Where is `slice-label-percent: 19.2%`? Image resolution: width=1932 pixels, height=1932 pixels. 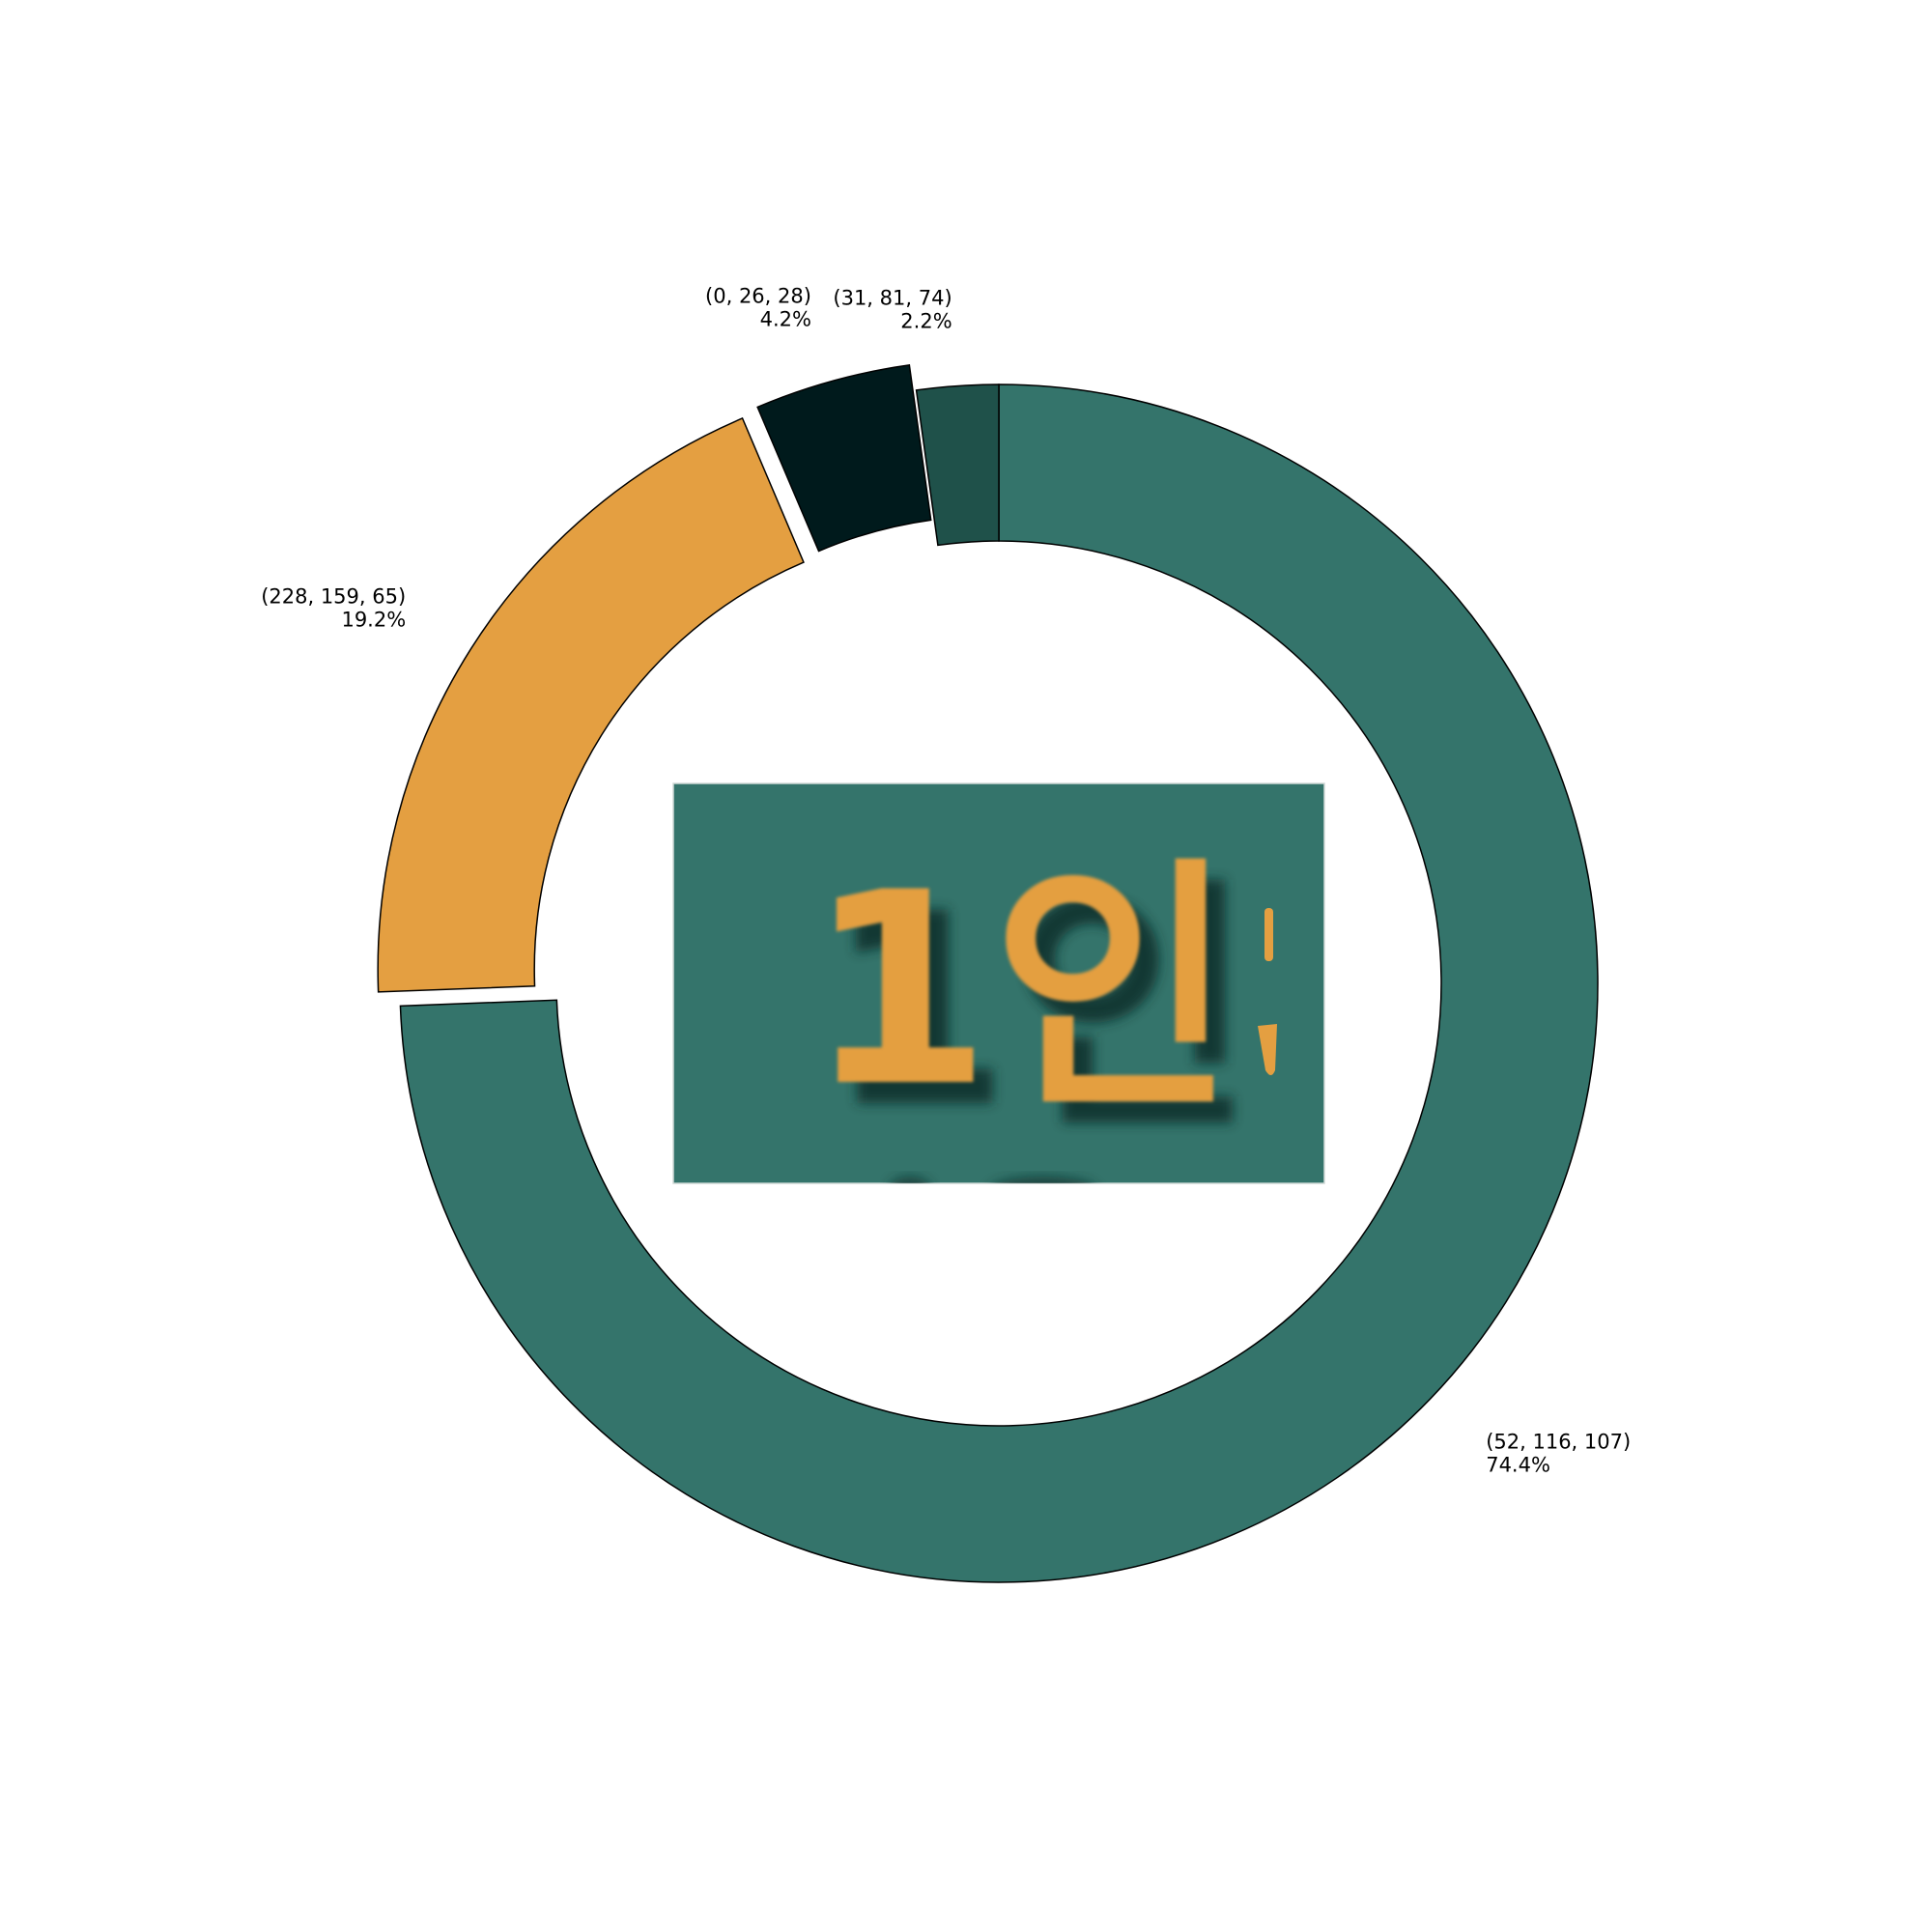 slice-label-percent: 19.2% is located at coordinates (373, 619).